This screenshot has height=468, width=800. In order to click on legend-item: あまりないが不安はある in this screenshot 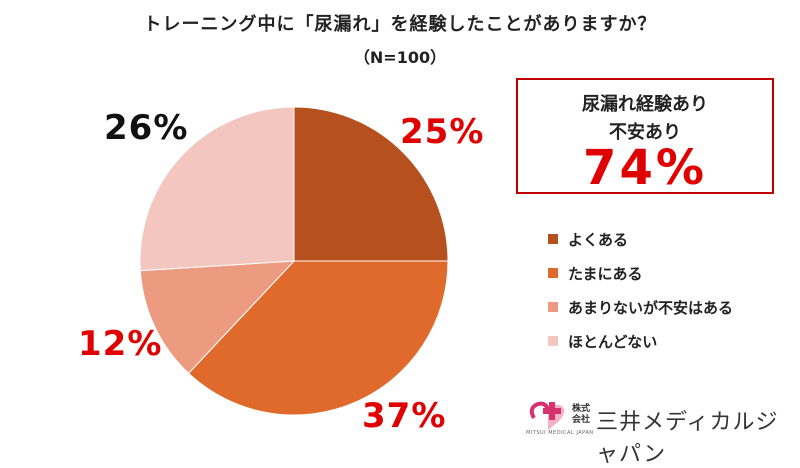, I will do `click(640, 307)`.